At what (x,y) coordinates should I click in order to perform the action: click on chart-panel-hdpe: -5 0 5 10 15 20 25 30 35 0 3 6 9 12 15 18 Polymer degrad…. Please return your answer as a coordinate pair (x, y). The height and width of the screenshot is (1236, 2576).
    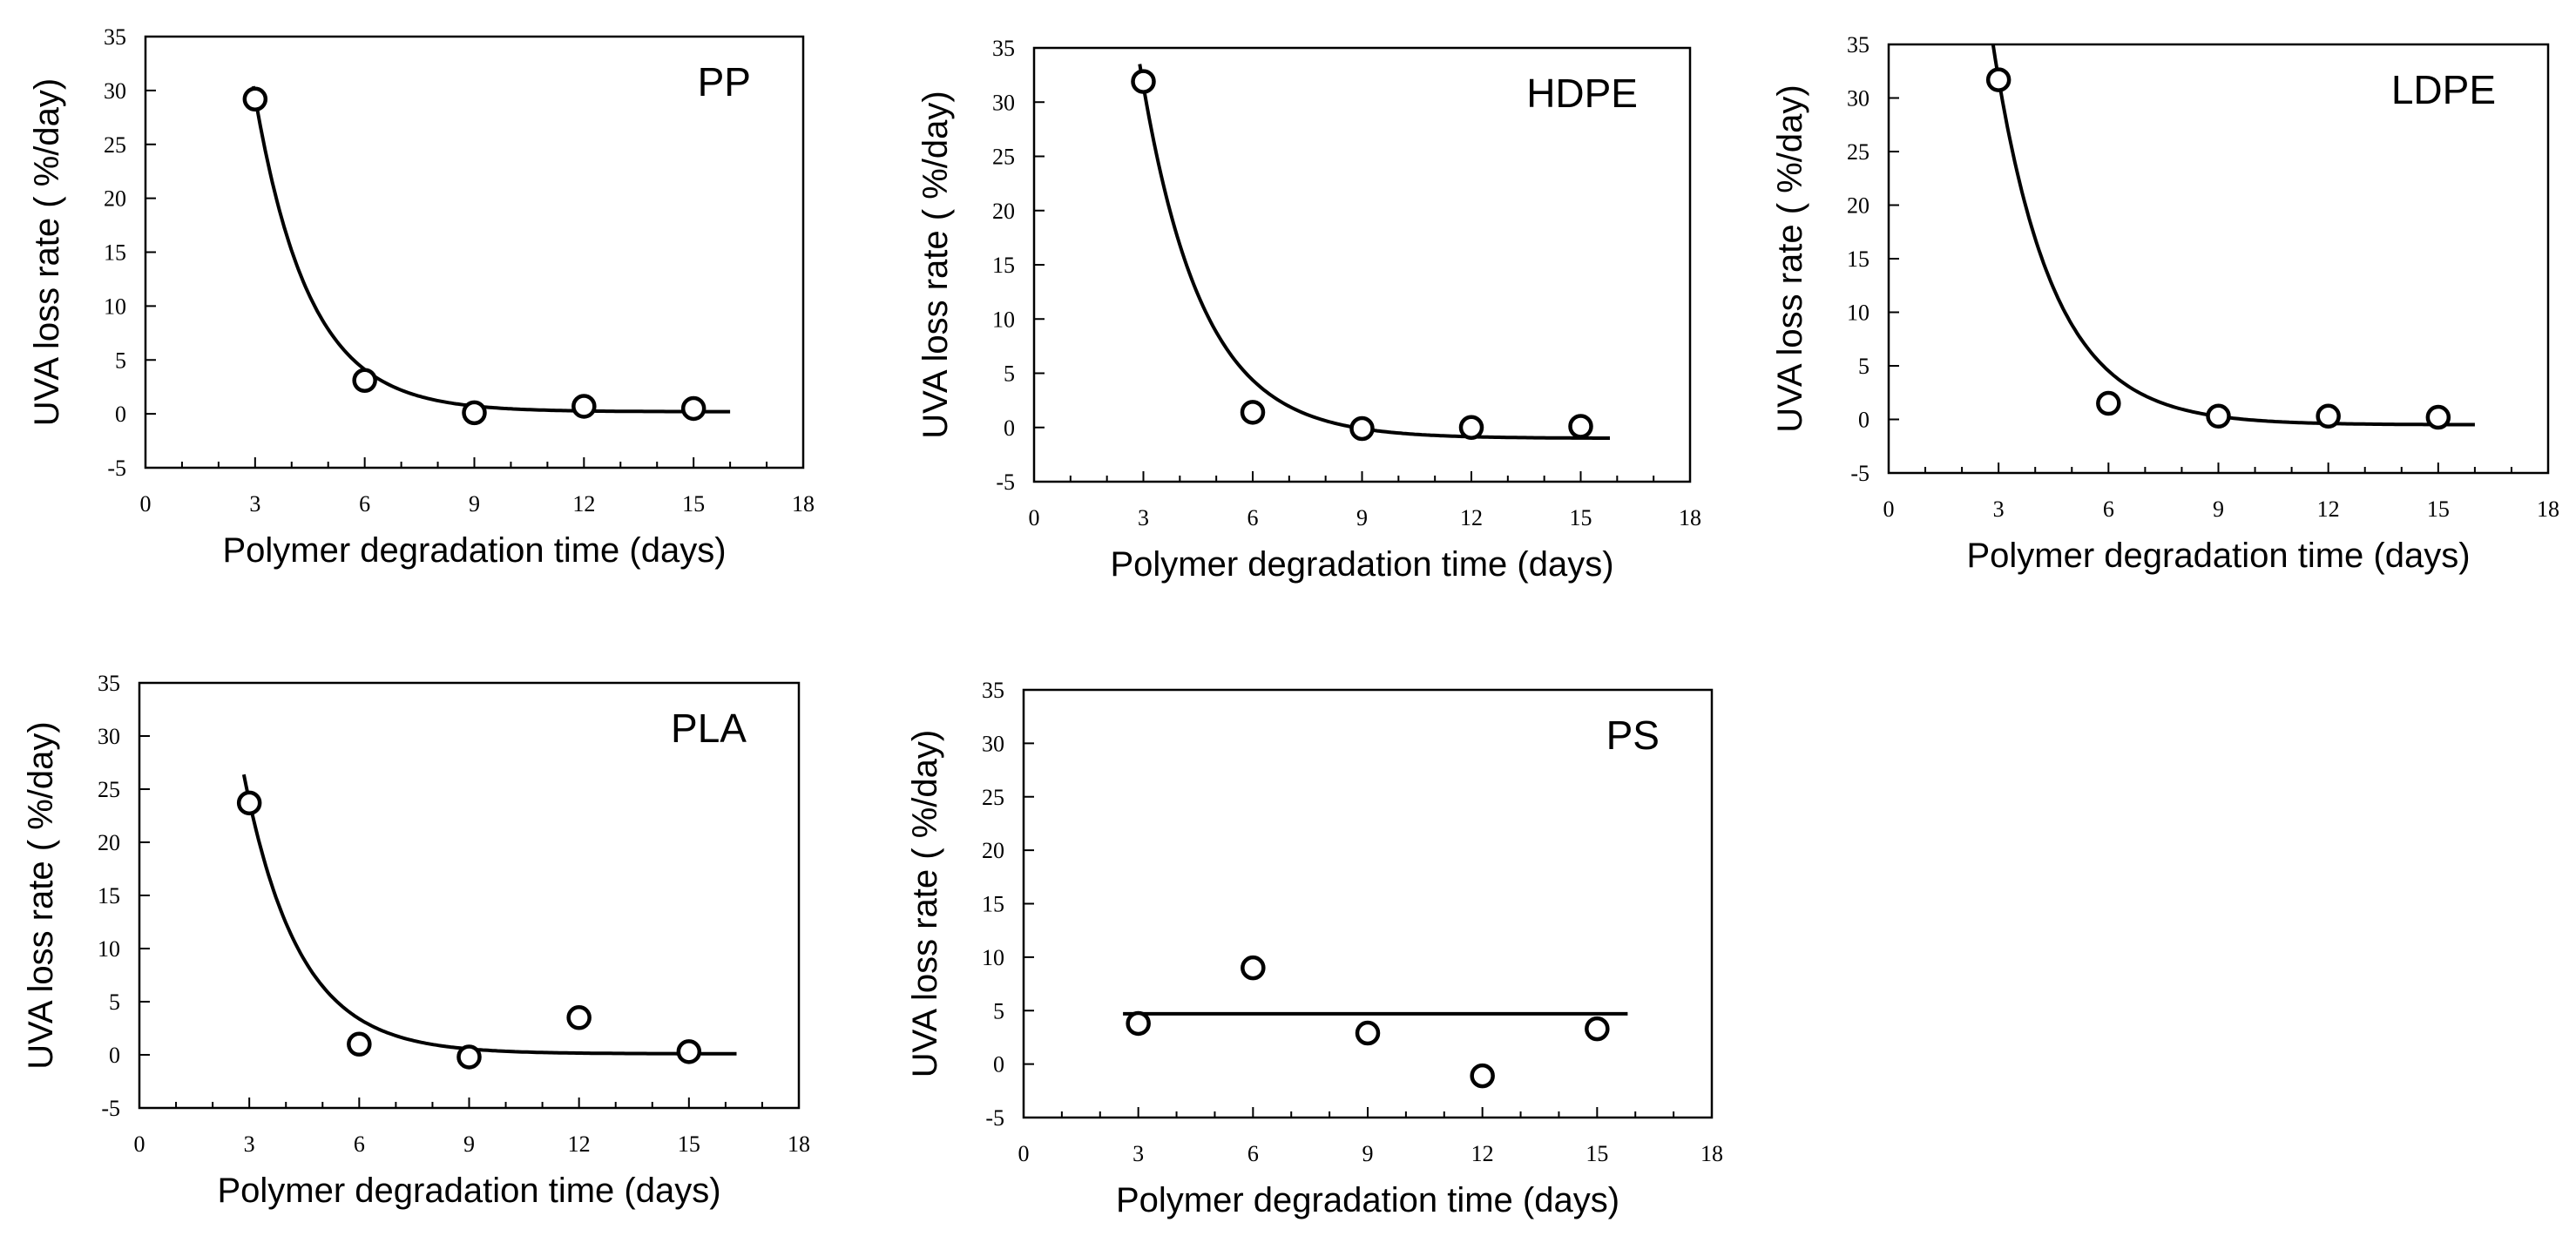
    Looking at the image, I should click on (1308, 310).